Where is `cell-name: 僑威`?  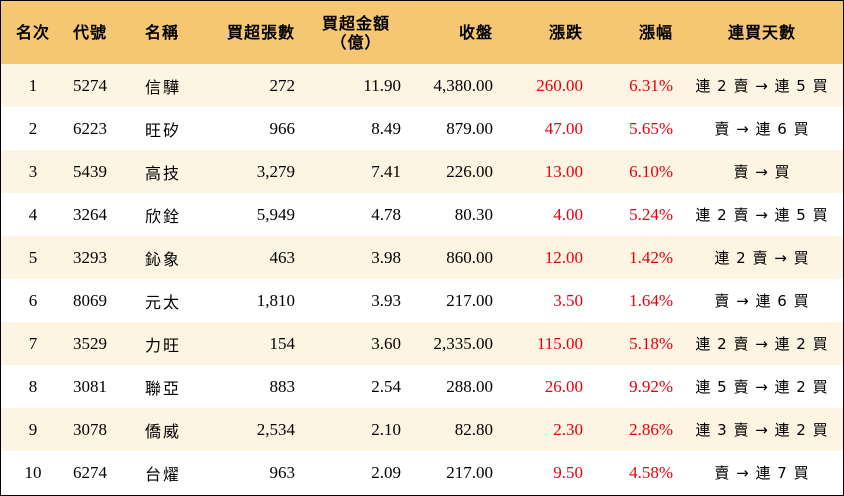 cell-name: 僑威 is located at coordinates (163, 431).